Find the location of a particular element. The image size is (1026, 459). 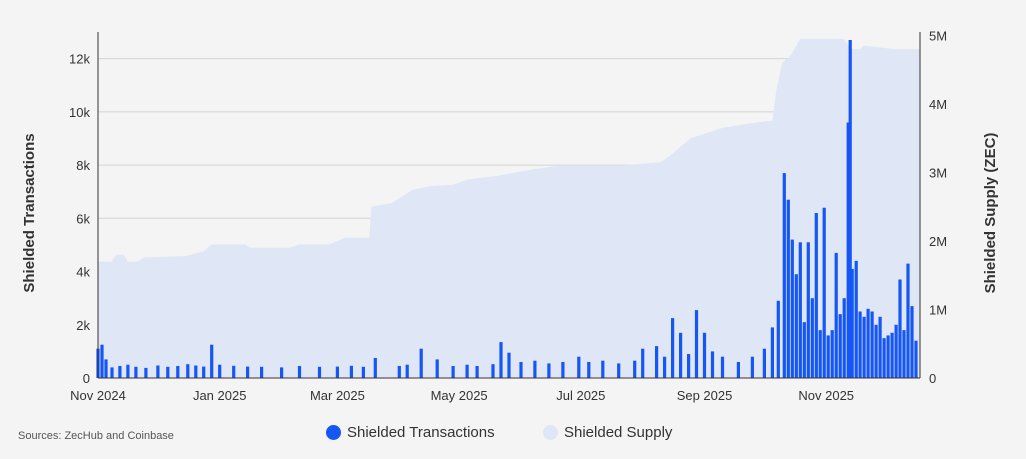

left-tick-label: 4k is located at coordinates (83, 272).